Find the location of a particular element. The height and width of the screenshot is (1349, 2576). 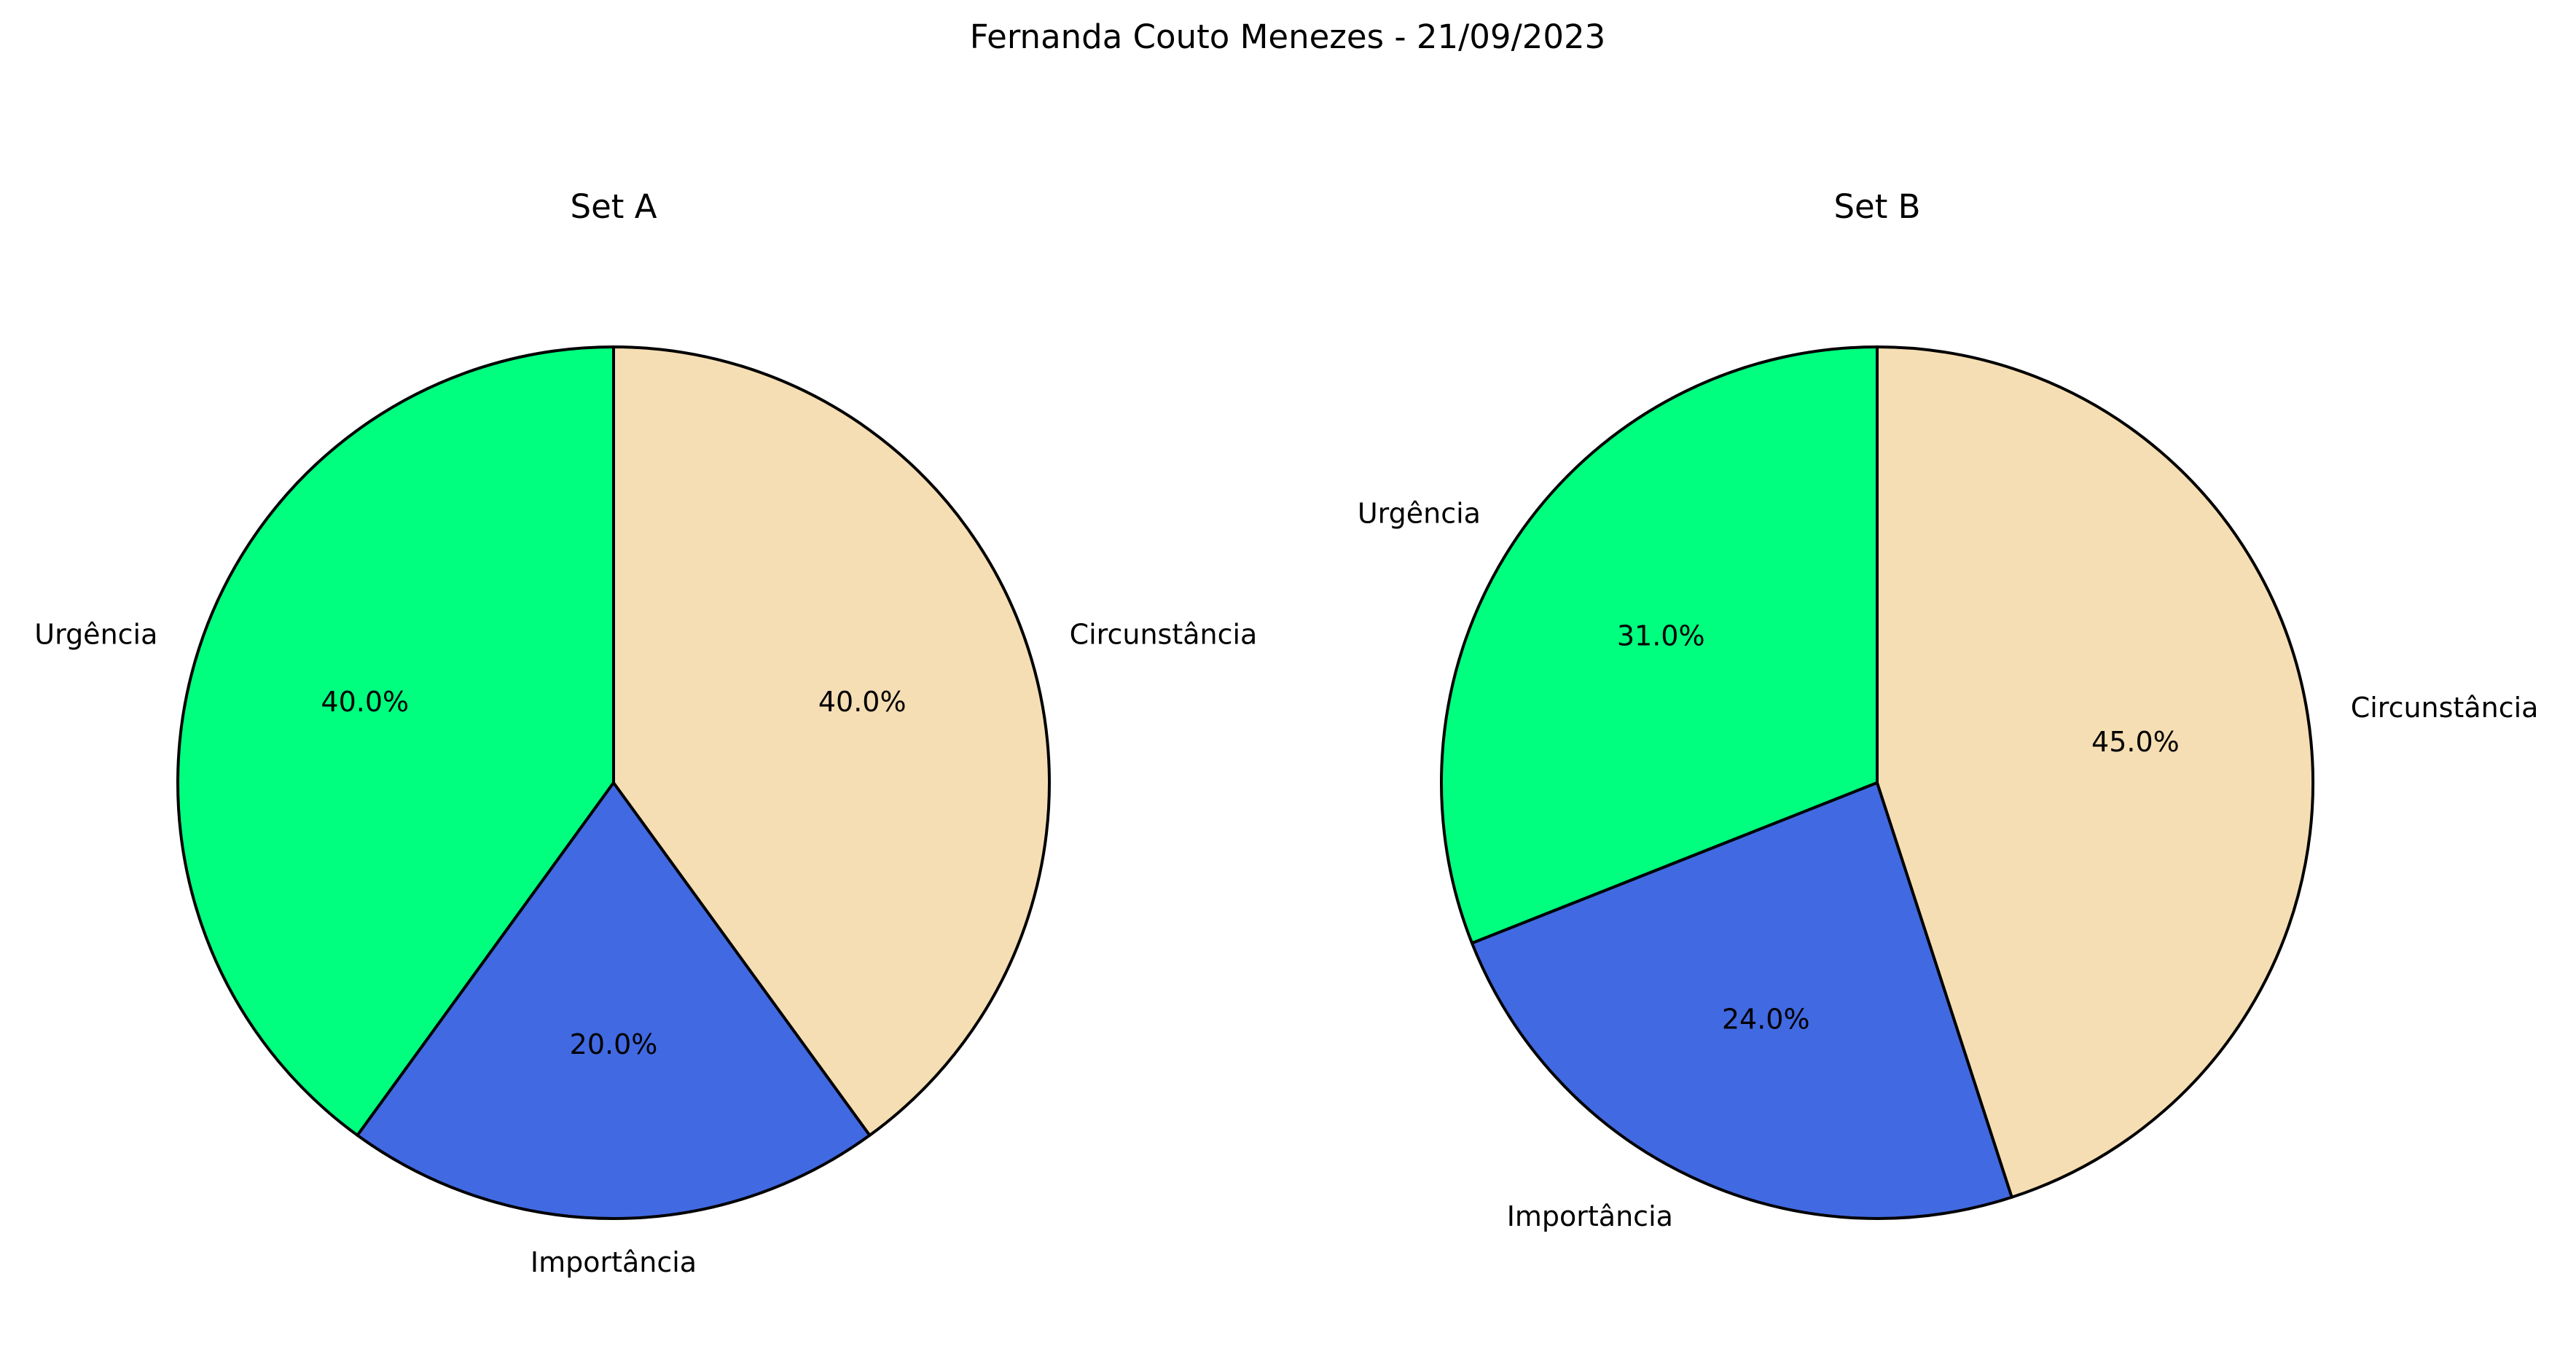

slice-label-set-b-urgencia: Urgência is located at coordinates (1419, 513).